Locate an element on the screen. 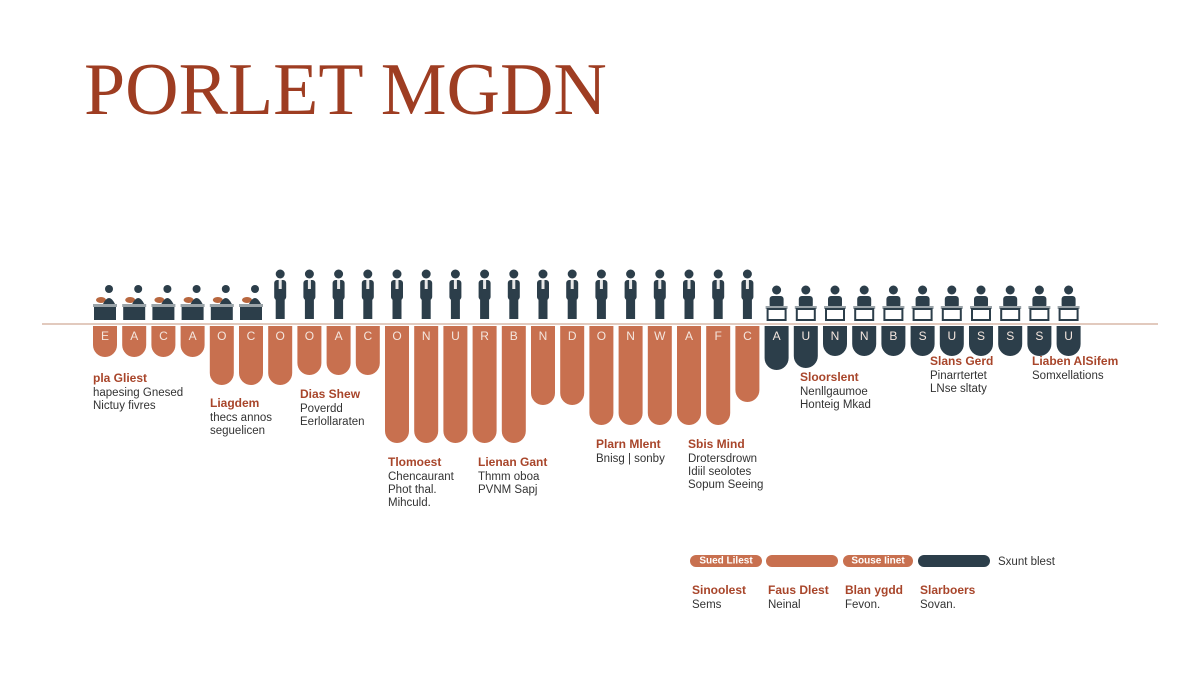 The width and height of the screenshot is (1200, 675). column-letter: R is located at coordinates (484, 336).